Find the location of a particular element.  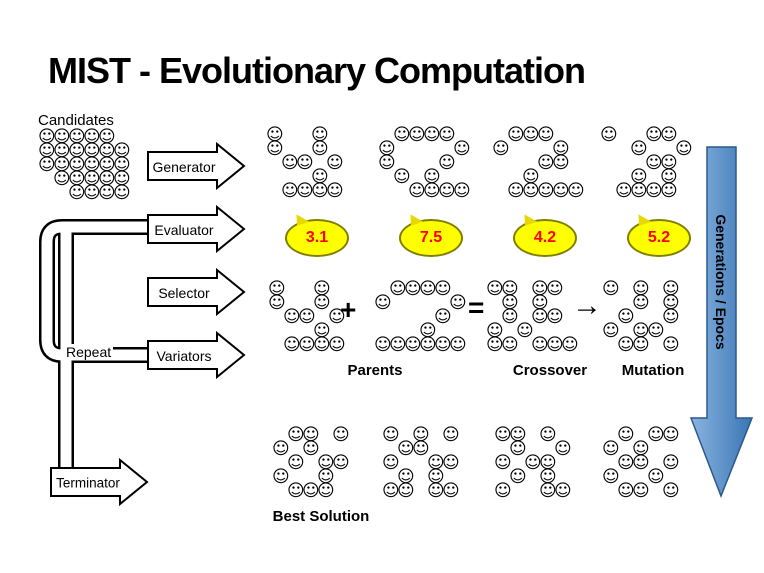

candidates-label: Candidates is located at coordinates (76, 120).